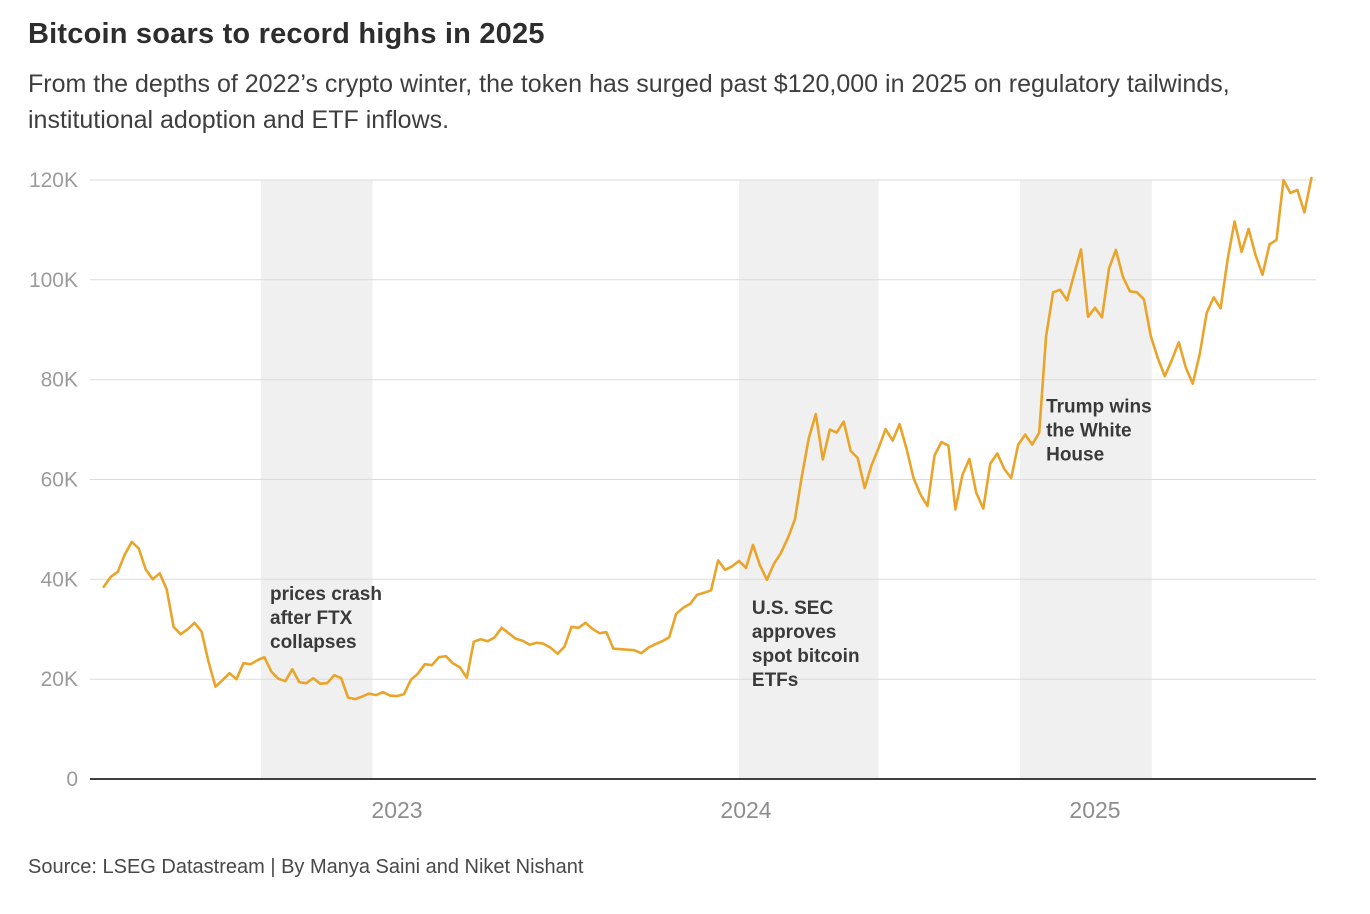 This screenshot has width=1370, height=914. I want to click on y-tick-label-40K: 40K, so click(59, 579).